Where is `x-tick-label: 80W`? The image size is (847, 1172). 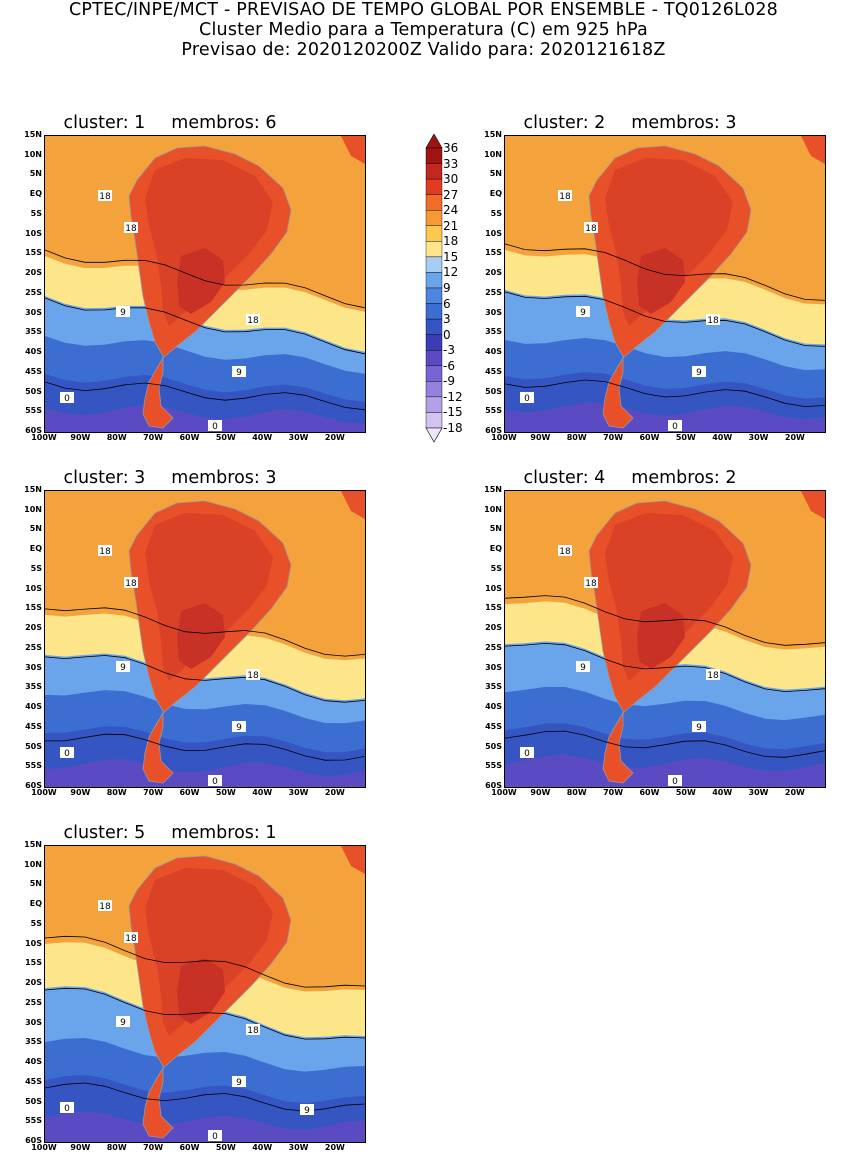 x-tick-label: 80W is located at coordinates (116, 1147).